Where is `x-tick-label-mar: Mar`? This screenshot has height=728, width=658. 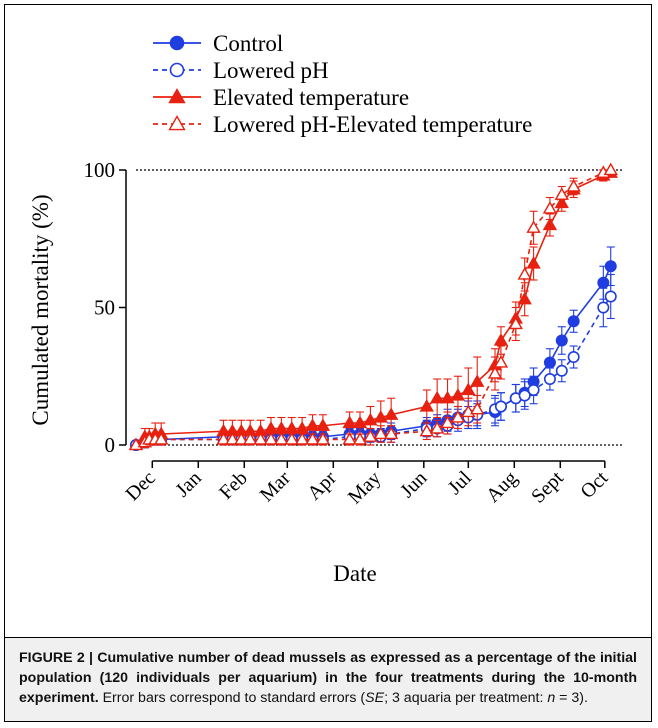
x-tick-label-mar: Mar is located at coordinates (275, 486).